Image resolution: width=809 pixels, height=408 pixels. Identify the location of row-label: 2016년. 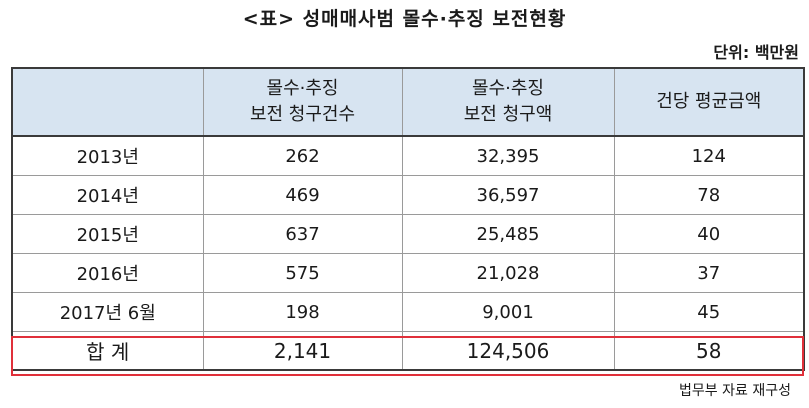
(107, 273).